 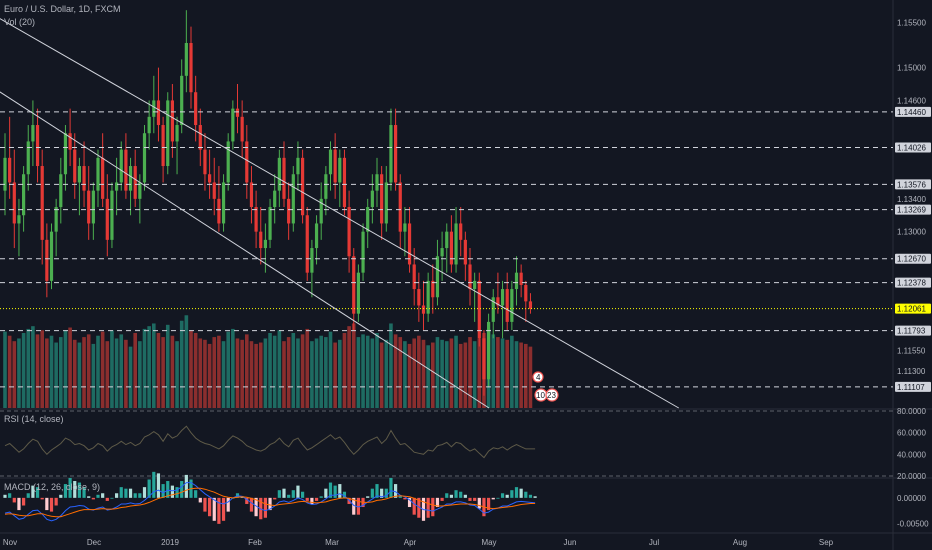 What do you see at coordinates (488, 542) in the screenshot?
I see `time-tick-label: May` at bounding box center [488, 542].